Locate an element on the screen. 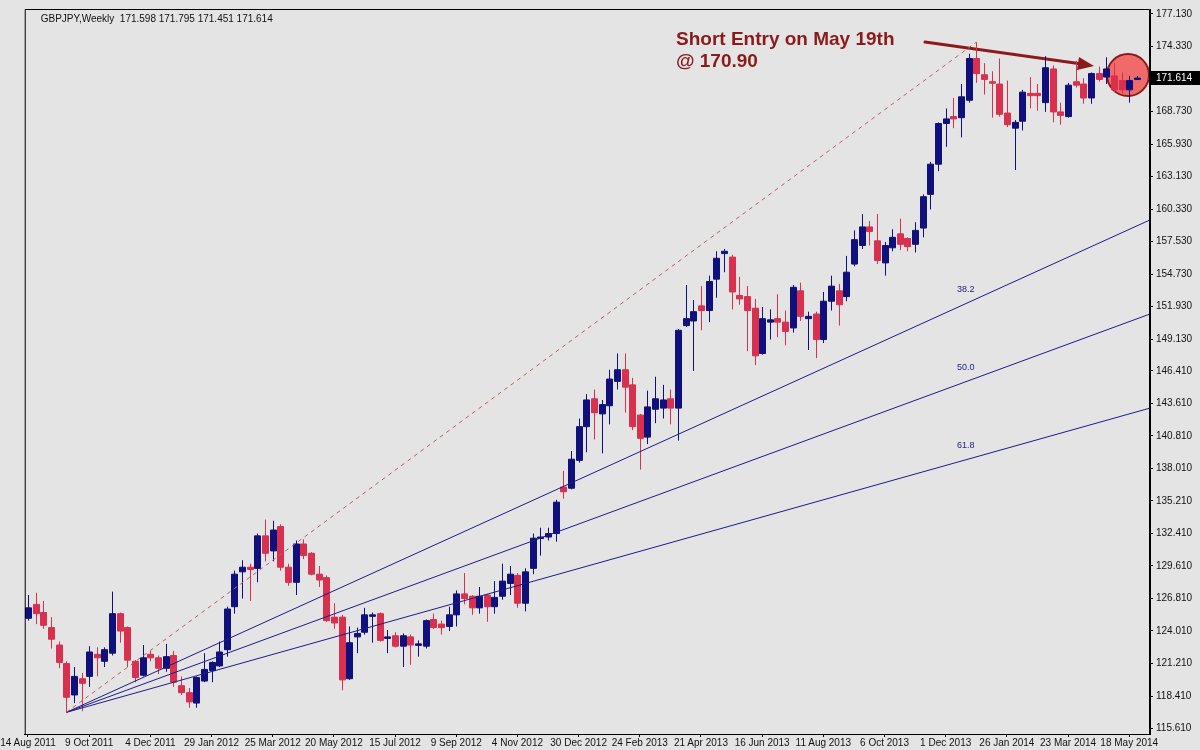 The width and height of the screenshot is (1200, 750). y-tick-label: 135.210 is located at coordinates (1174, 500).